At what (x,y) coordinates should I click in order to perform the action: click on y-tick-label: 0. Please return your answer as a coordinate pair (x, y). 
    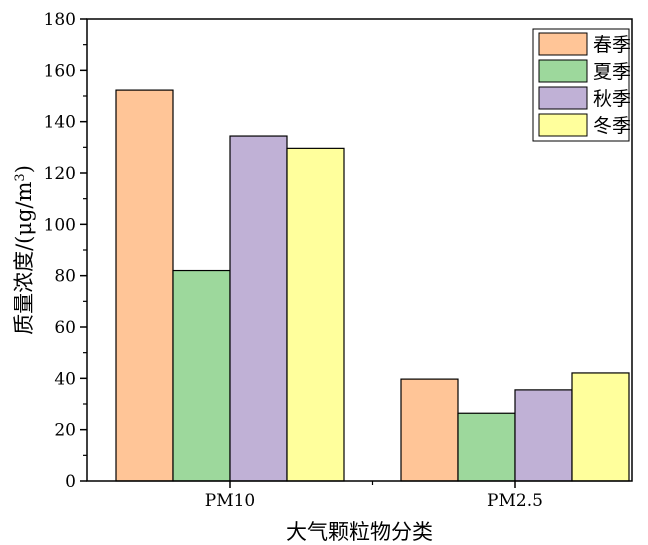
    Looking at the image, I should click on (70, 482).